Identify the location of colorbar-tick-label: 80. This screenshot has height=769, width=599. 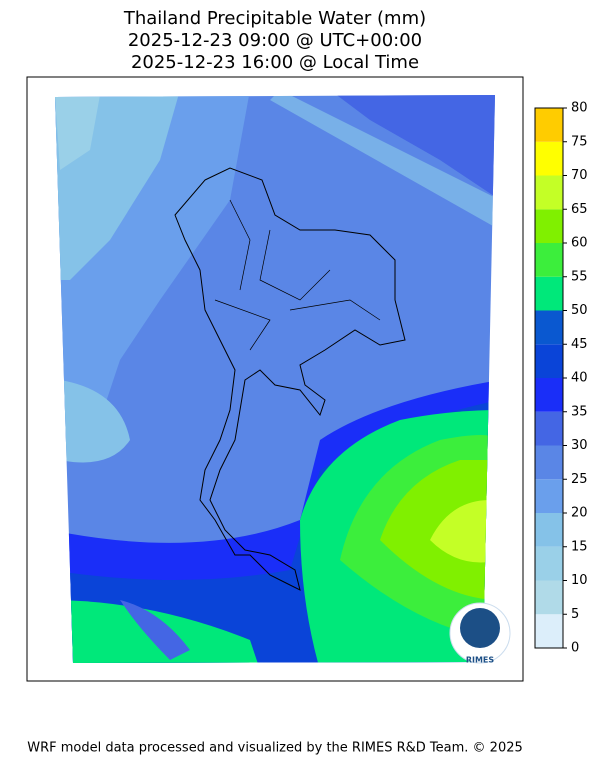
(579, 108).